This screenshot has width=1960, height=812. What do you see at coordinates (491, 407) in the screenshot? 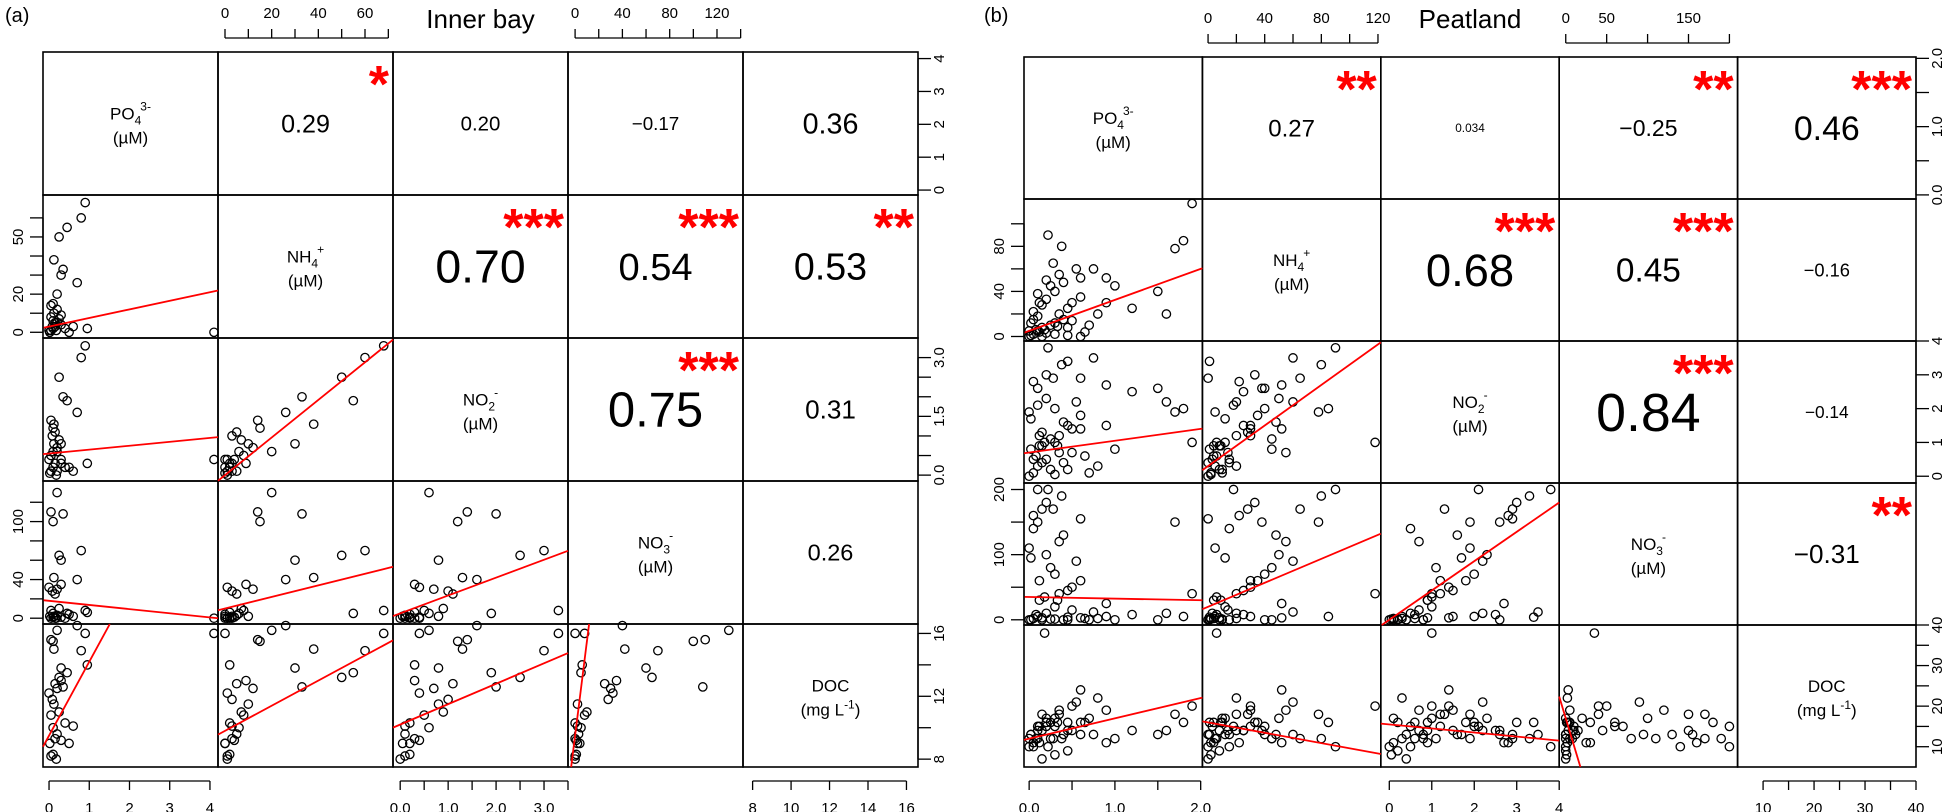
I see `variable-name-subscript: 2` at bounding box center [491, 407].